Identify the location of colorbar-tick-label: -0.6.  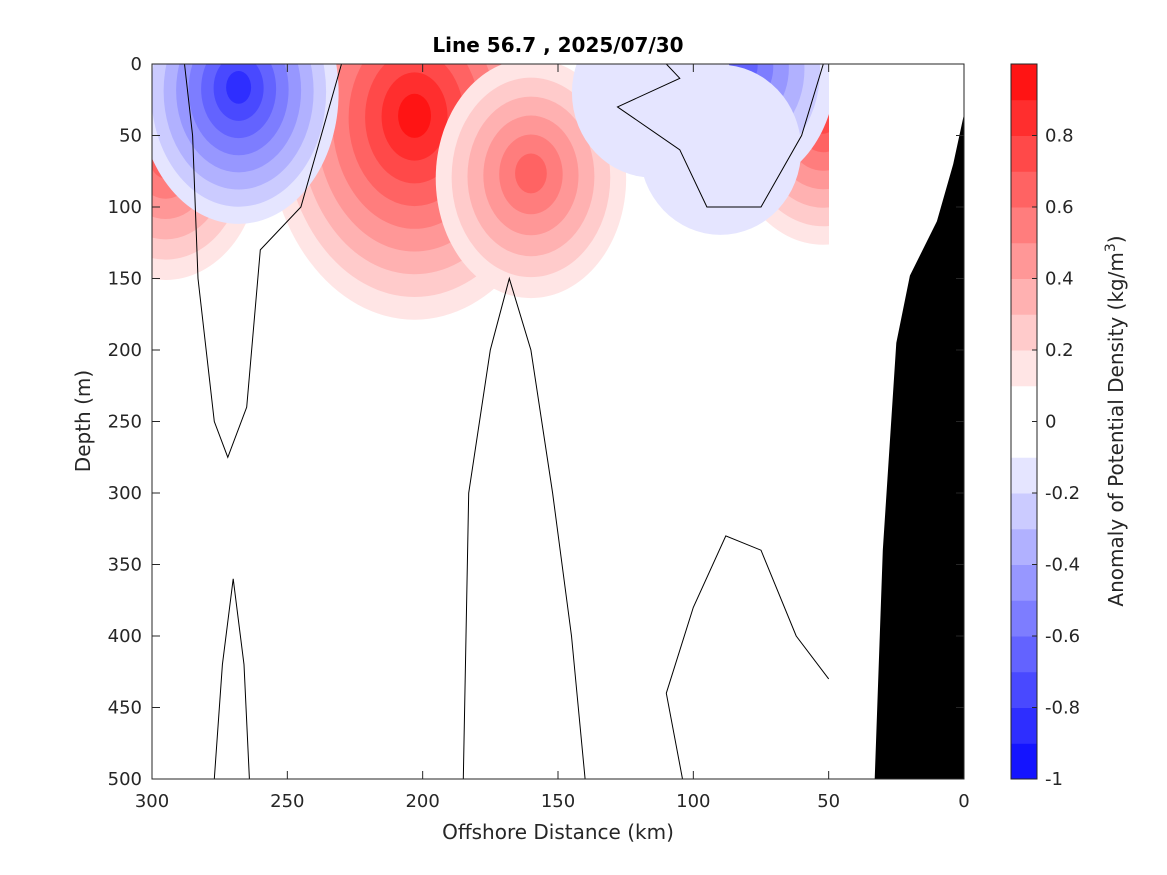
(1062, 636).